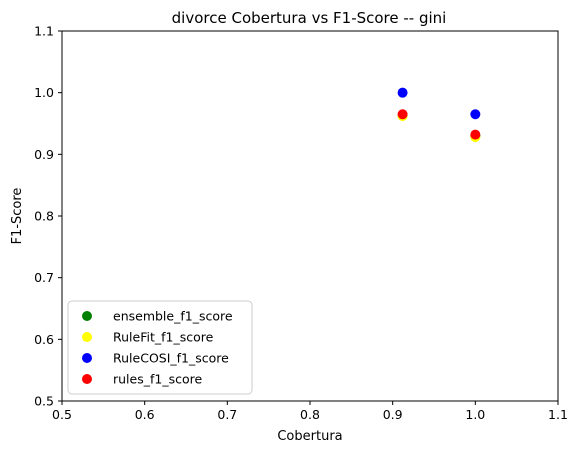 The height and width of the screenshot is (453, 578). I want to click on x-tick-label: 0.6, so click(145, 414).